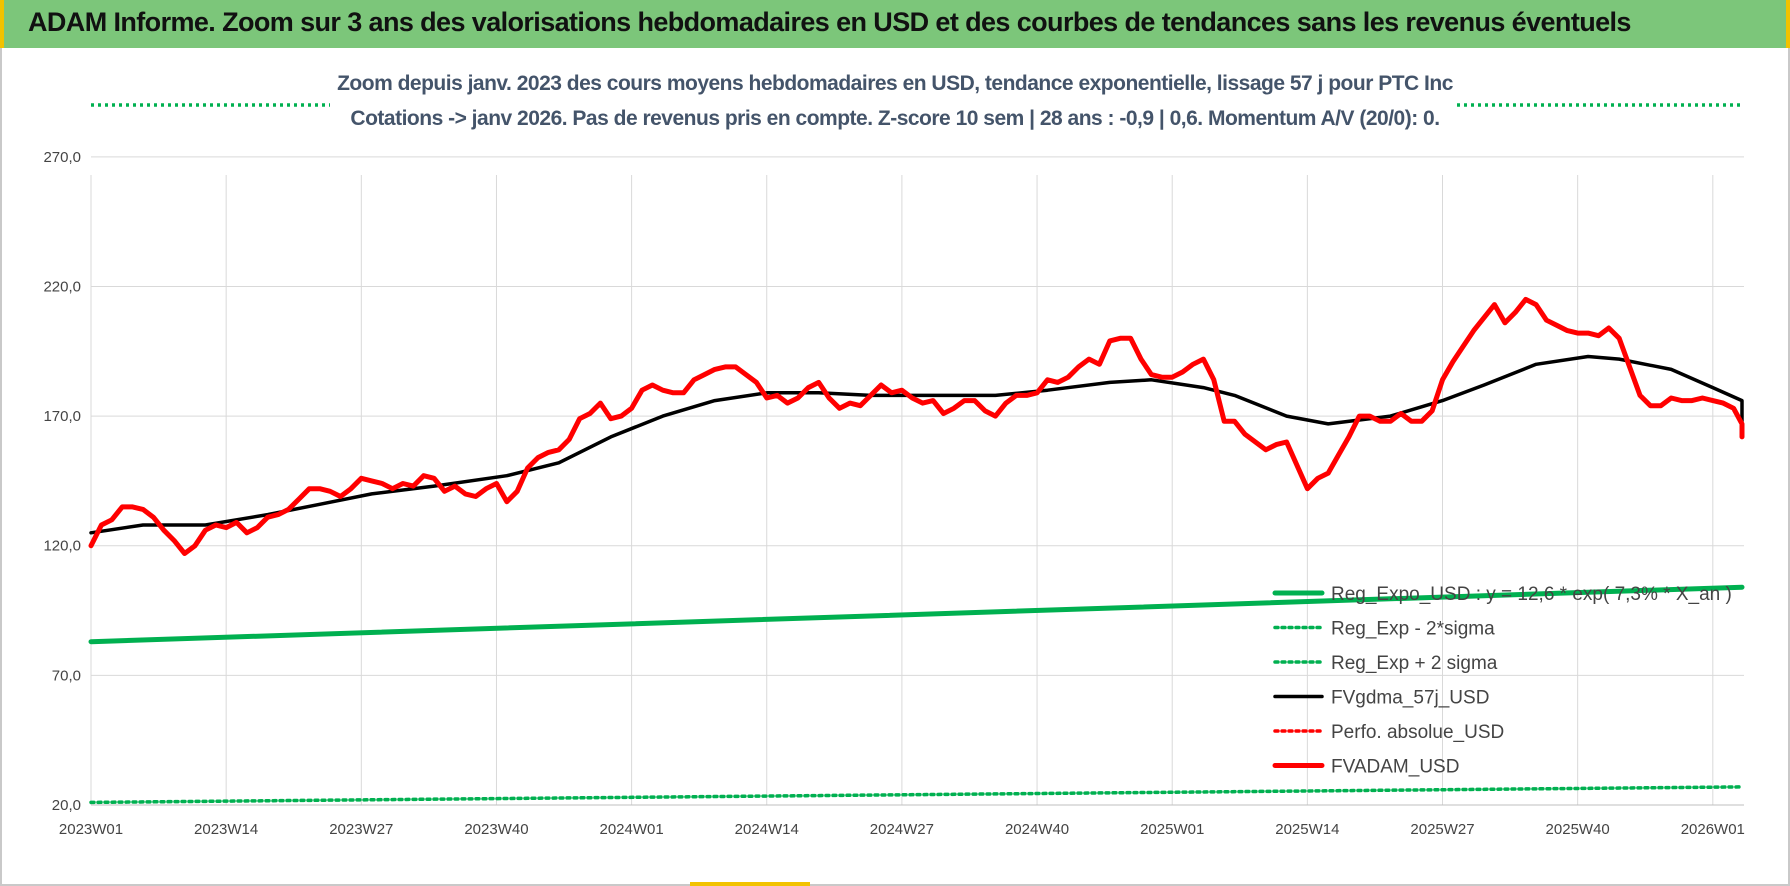 This screenshot has height=886, width=1790. Describe the element at coordinates (496, 829) in the screenshot. I see `x-tick-label: 2023W40` at that location.